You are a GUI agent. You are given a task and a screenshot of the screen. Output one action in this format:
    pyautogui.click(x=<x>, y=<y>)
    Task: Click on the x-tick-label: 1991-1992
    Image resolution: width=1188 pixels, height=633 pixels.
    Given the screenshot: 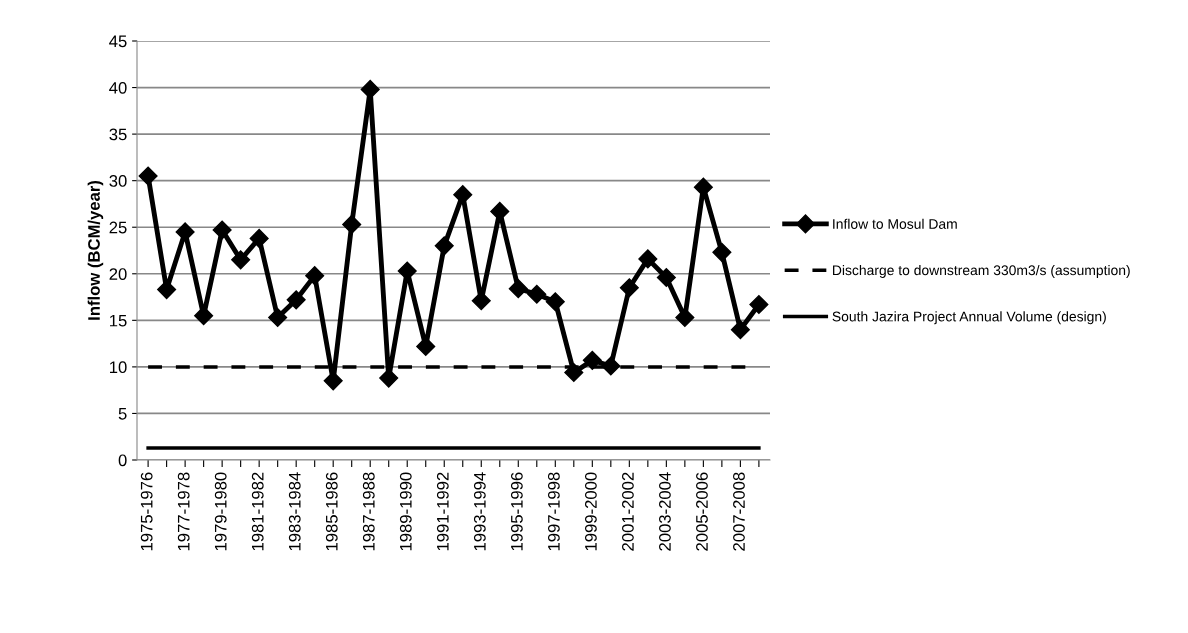 What is the action you would take?
    pyautogui.click(x=442, y=511)
    